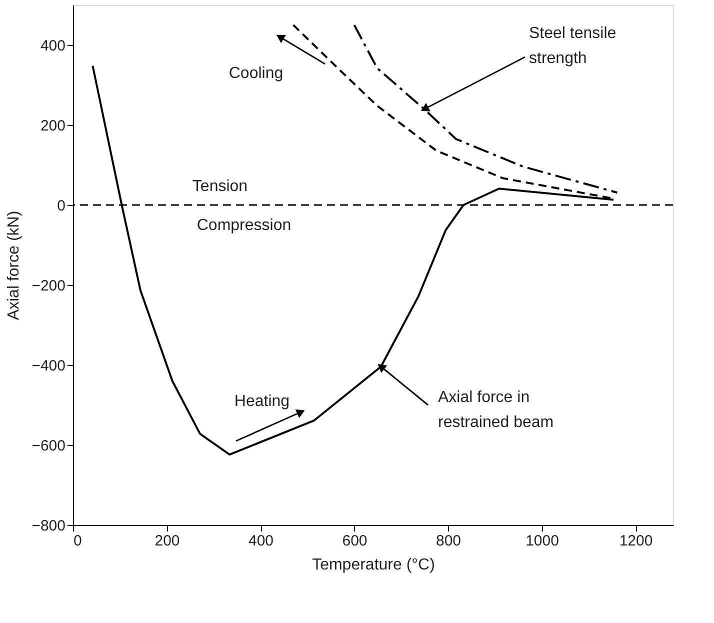  What do you see at coordinates (14, 265) in the screenshot?
I see `y-axis-title: Axial force (kN)` at bounding box center [14, 265].